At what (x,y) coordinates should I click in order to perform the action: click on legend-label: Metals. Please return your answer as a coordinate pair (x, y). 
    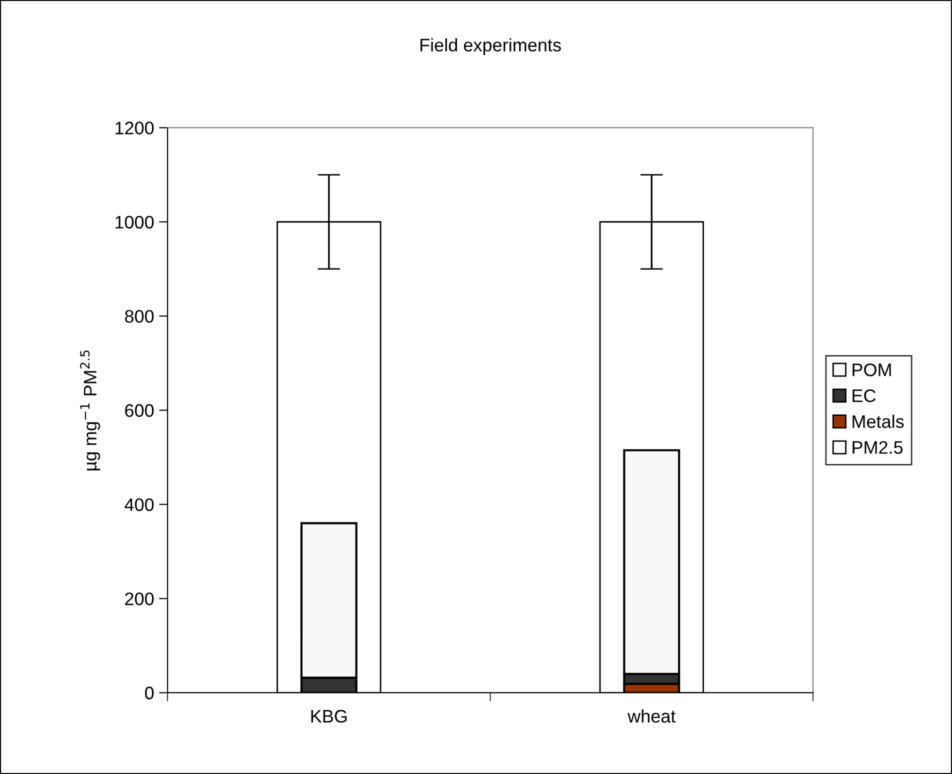
    Looking at the image, I should click on (878, 421).